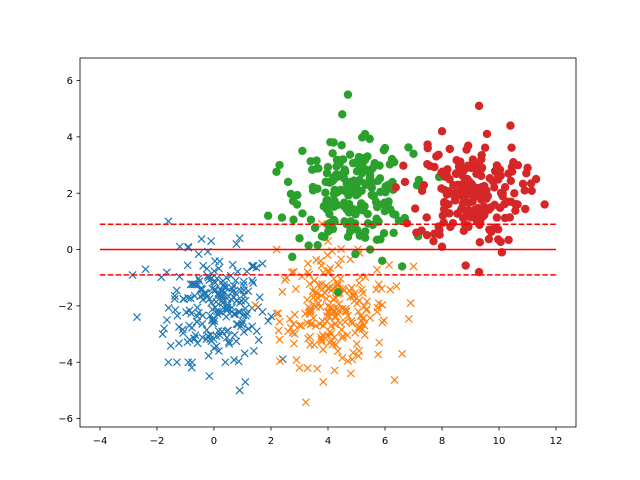 The image size is (640, 480). Describe the element at coordinates (328, 249) in the screenshot. I see `reference-lines` at that location.